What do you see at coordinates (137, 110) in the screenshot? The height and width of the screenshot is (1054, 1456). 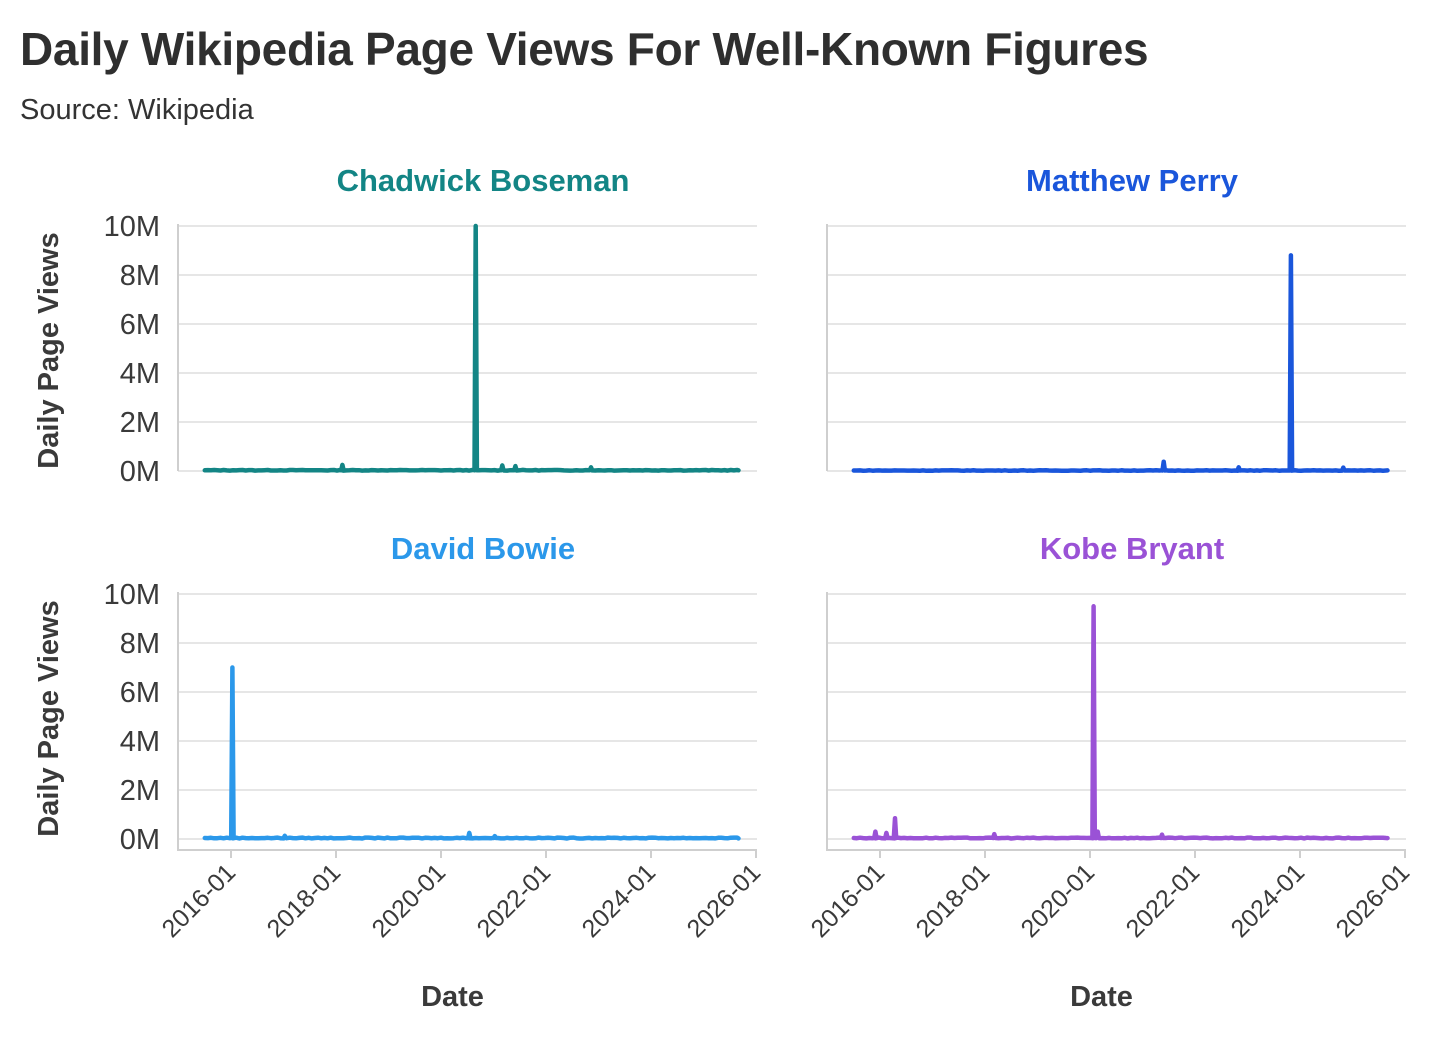 I see `page-subtitle: Source: Wikipedia` at bounding box center [137, 110].